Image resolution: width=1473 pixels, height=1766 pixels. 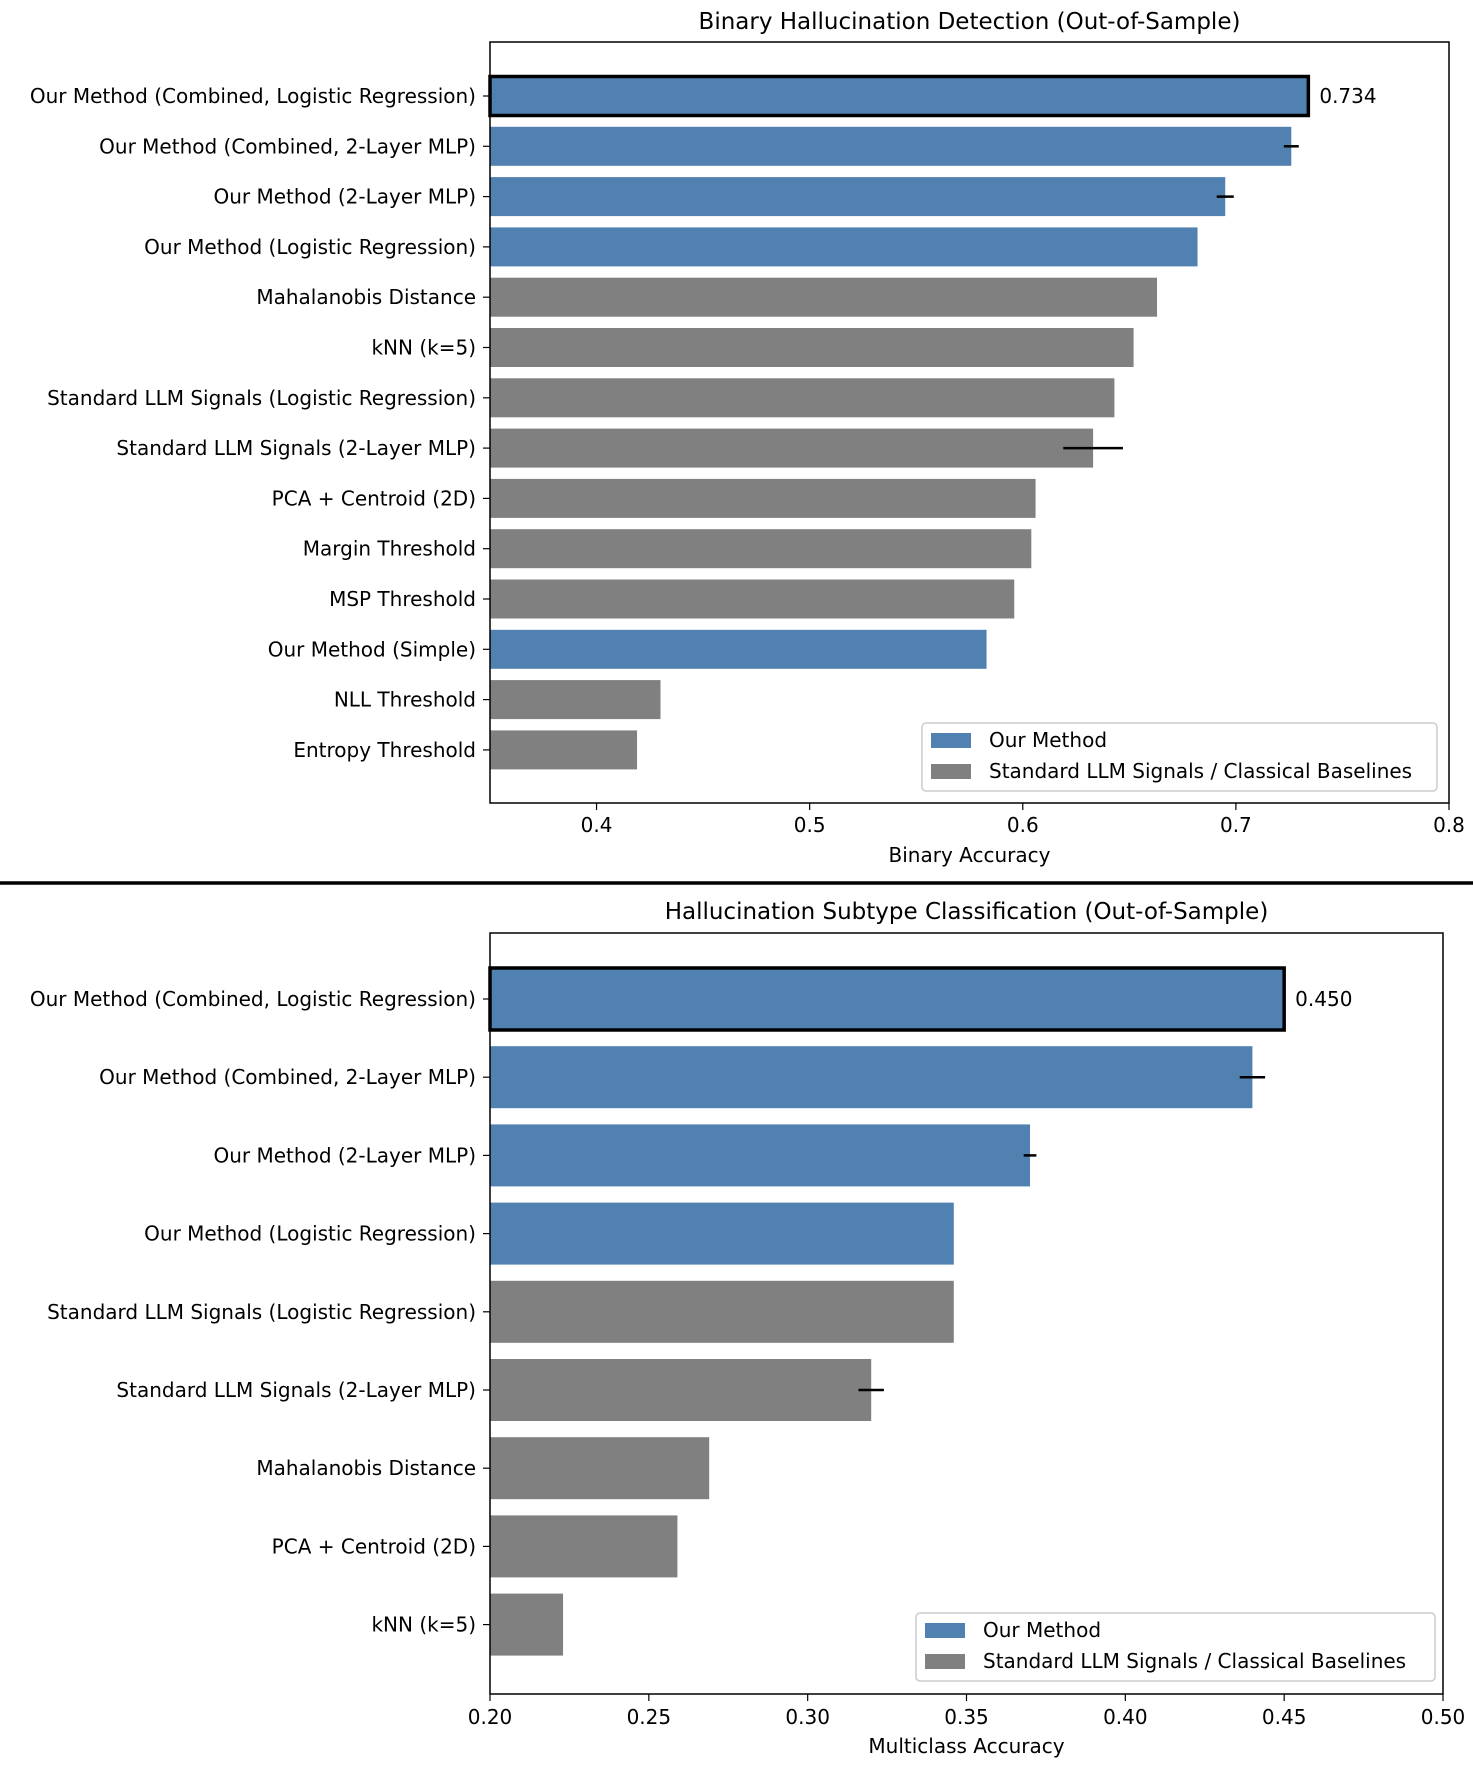 What do you see at coordinates (970, 855) in the screenshot?
I see `x-axis-label: Binary Accuracy` at bounding box center [970, 855].